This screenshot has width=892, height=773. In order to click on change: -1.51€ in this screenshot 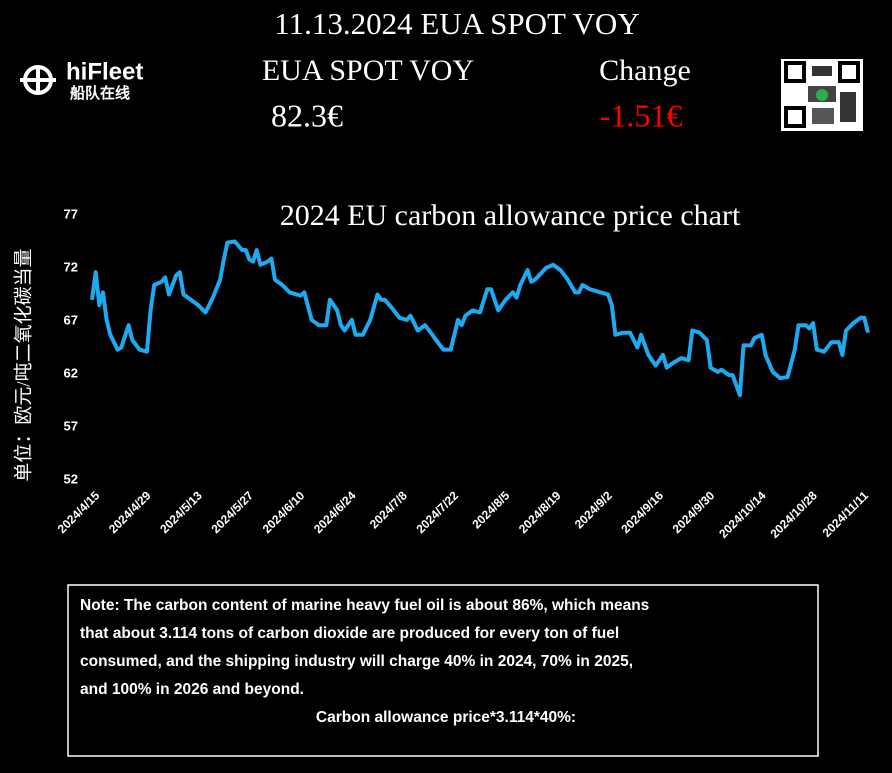, I will do `click(641, 115)`.